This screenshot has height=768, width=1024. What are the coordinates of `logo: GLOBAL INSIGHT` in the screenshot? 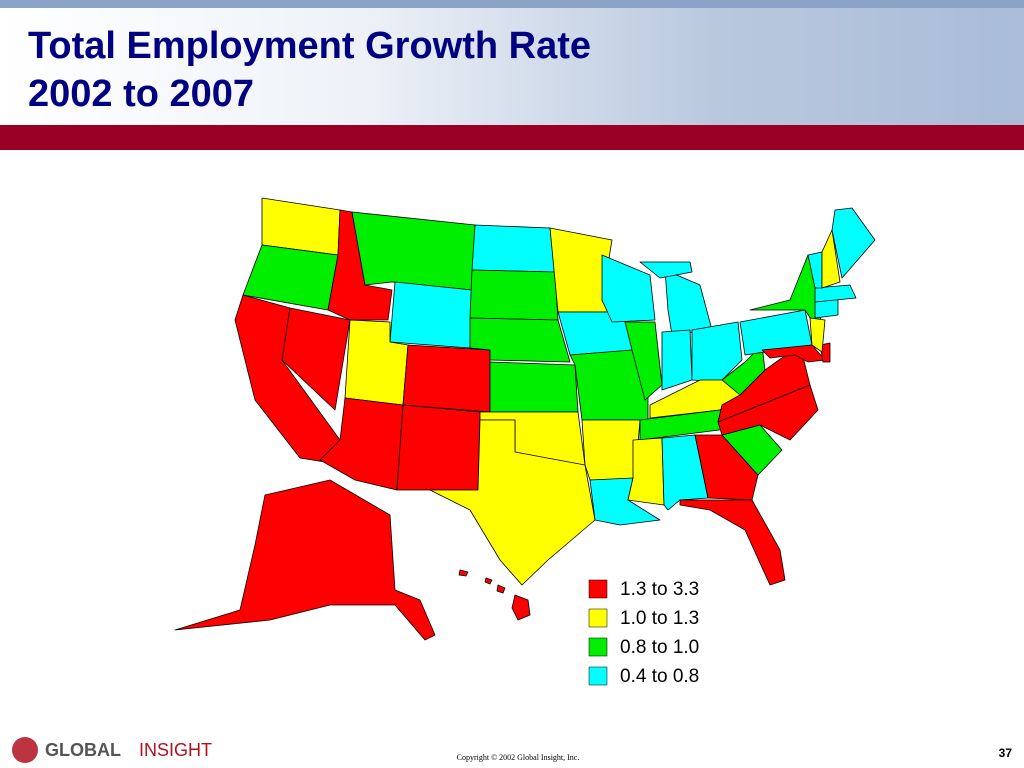 It's located at (112, 750).